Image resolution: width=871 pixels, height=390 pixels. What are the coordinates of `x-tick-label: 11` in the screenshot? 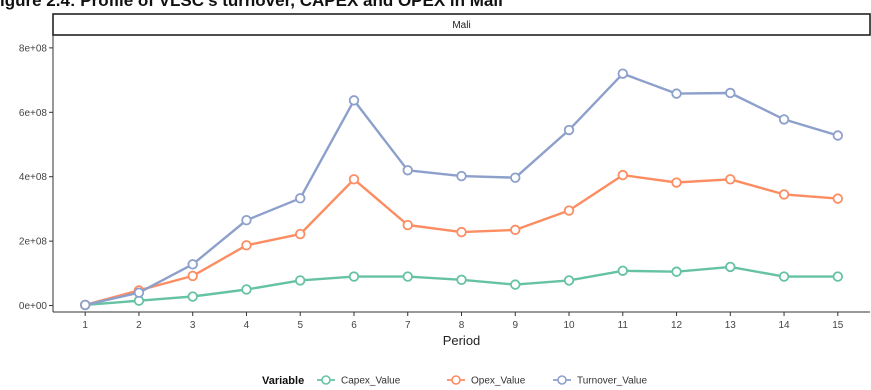 It's located at (623, 325).